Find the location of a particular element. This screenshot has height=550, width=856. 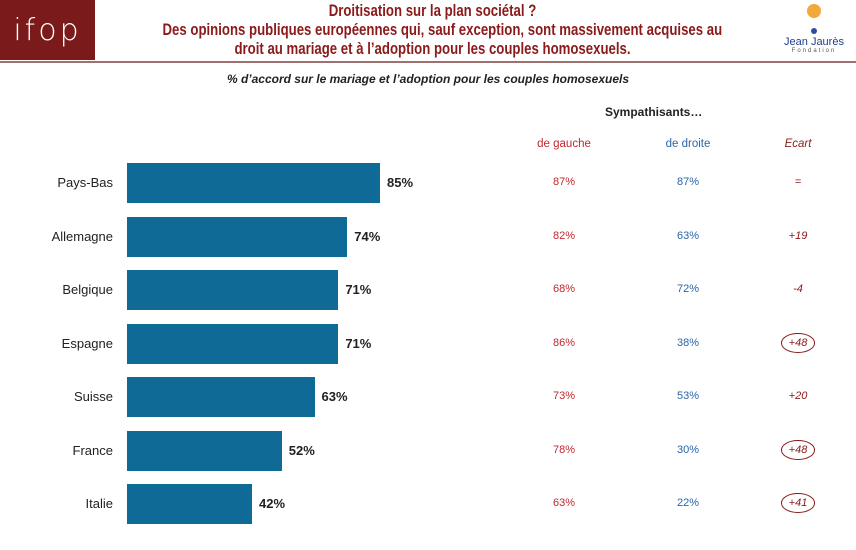

gauche-cell: 63% is located at coordinates (564, 503).